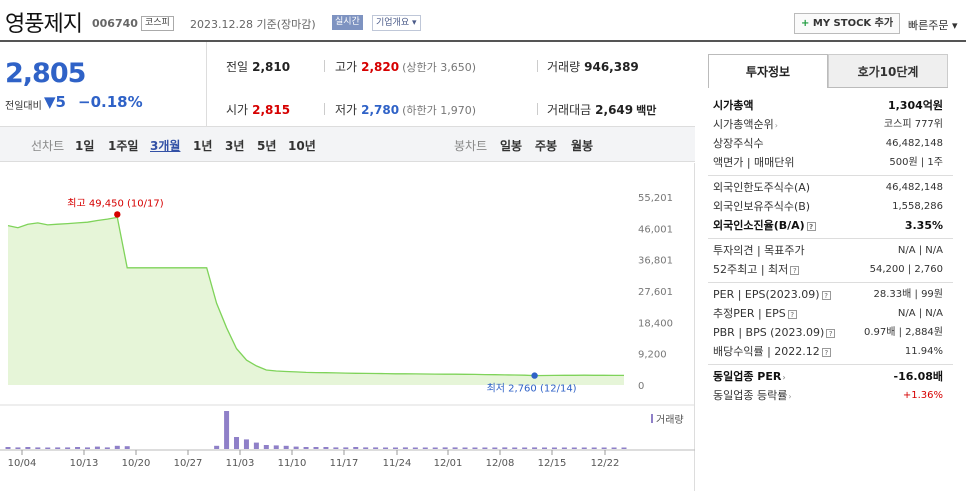 Image resolution: width=966 pixels, height=495 pixels. I want to click on invest-row-label: PBR | BPS (2023.09)?, so click(774, 333).